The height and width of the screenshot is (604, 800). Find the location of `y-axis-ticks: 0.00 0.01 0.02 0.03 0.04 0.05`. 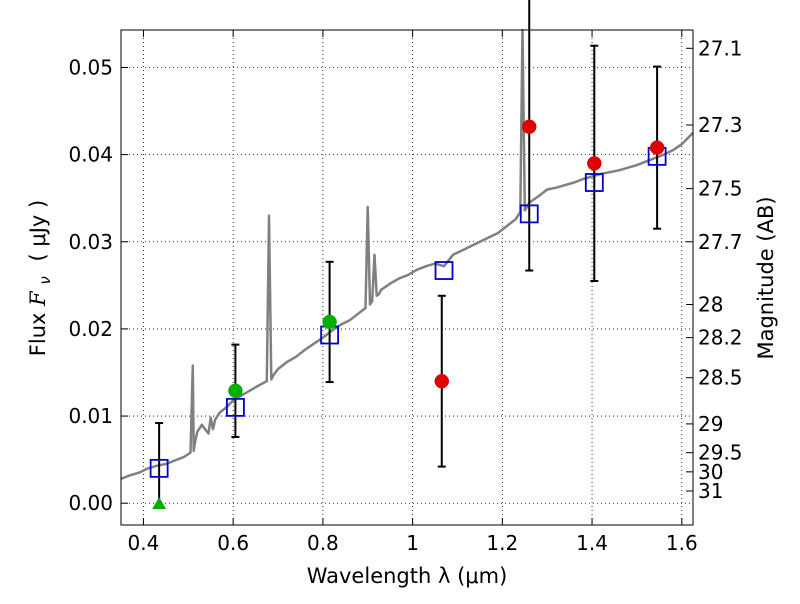

y-axis-ticks: 0.00 0.01 0.02 0.03 0.04 0.05 is located at coordinates (98, 285).